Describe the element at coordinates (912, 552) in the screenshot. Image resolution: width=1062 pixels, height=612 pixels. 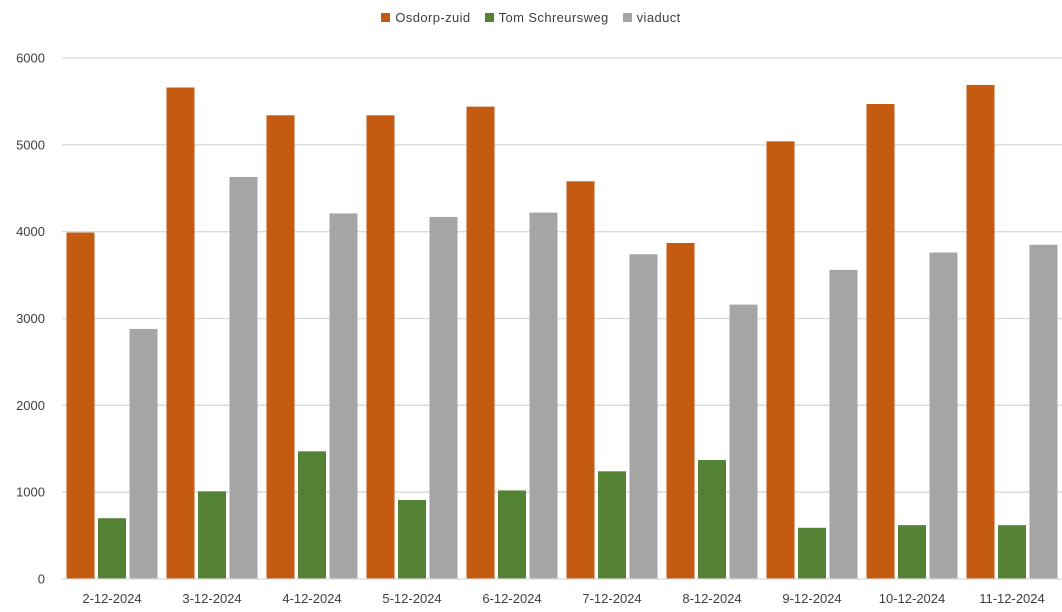
I see `bar-tom-schreursweg-10-12-2024` at that location.